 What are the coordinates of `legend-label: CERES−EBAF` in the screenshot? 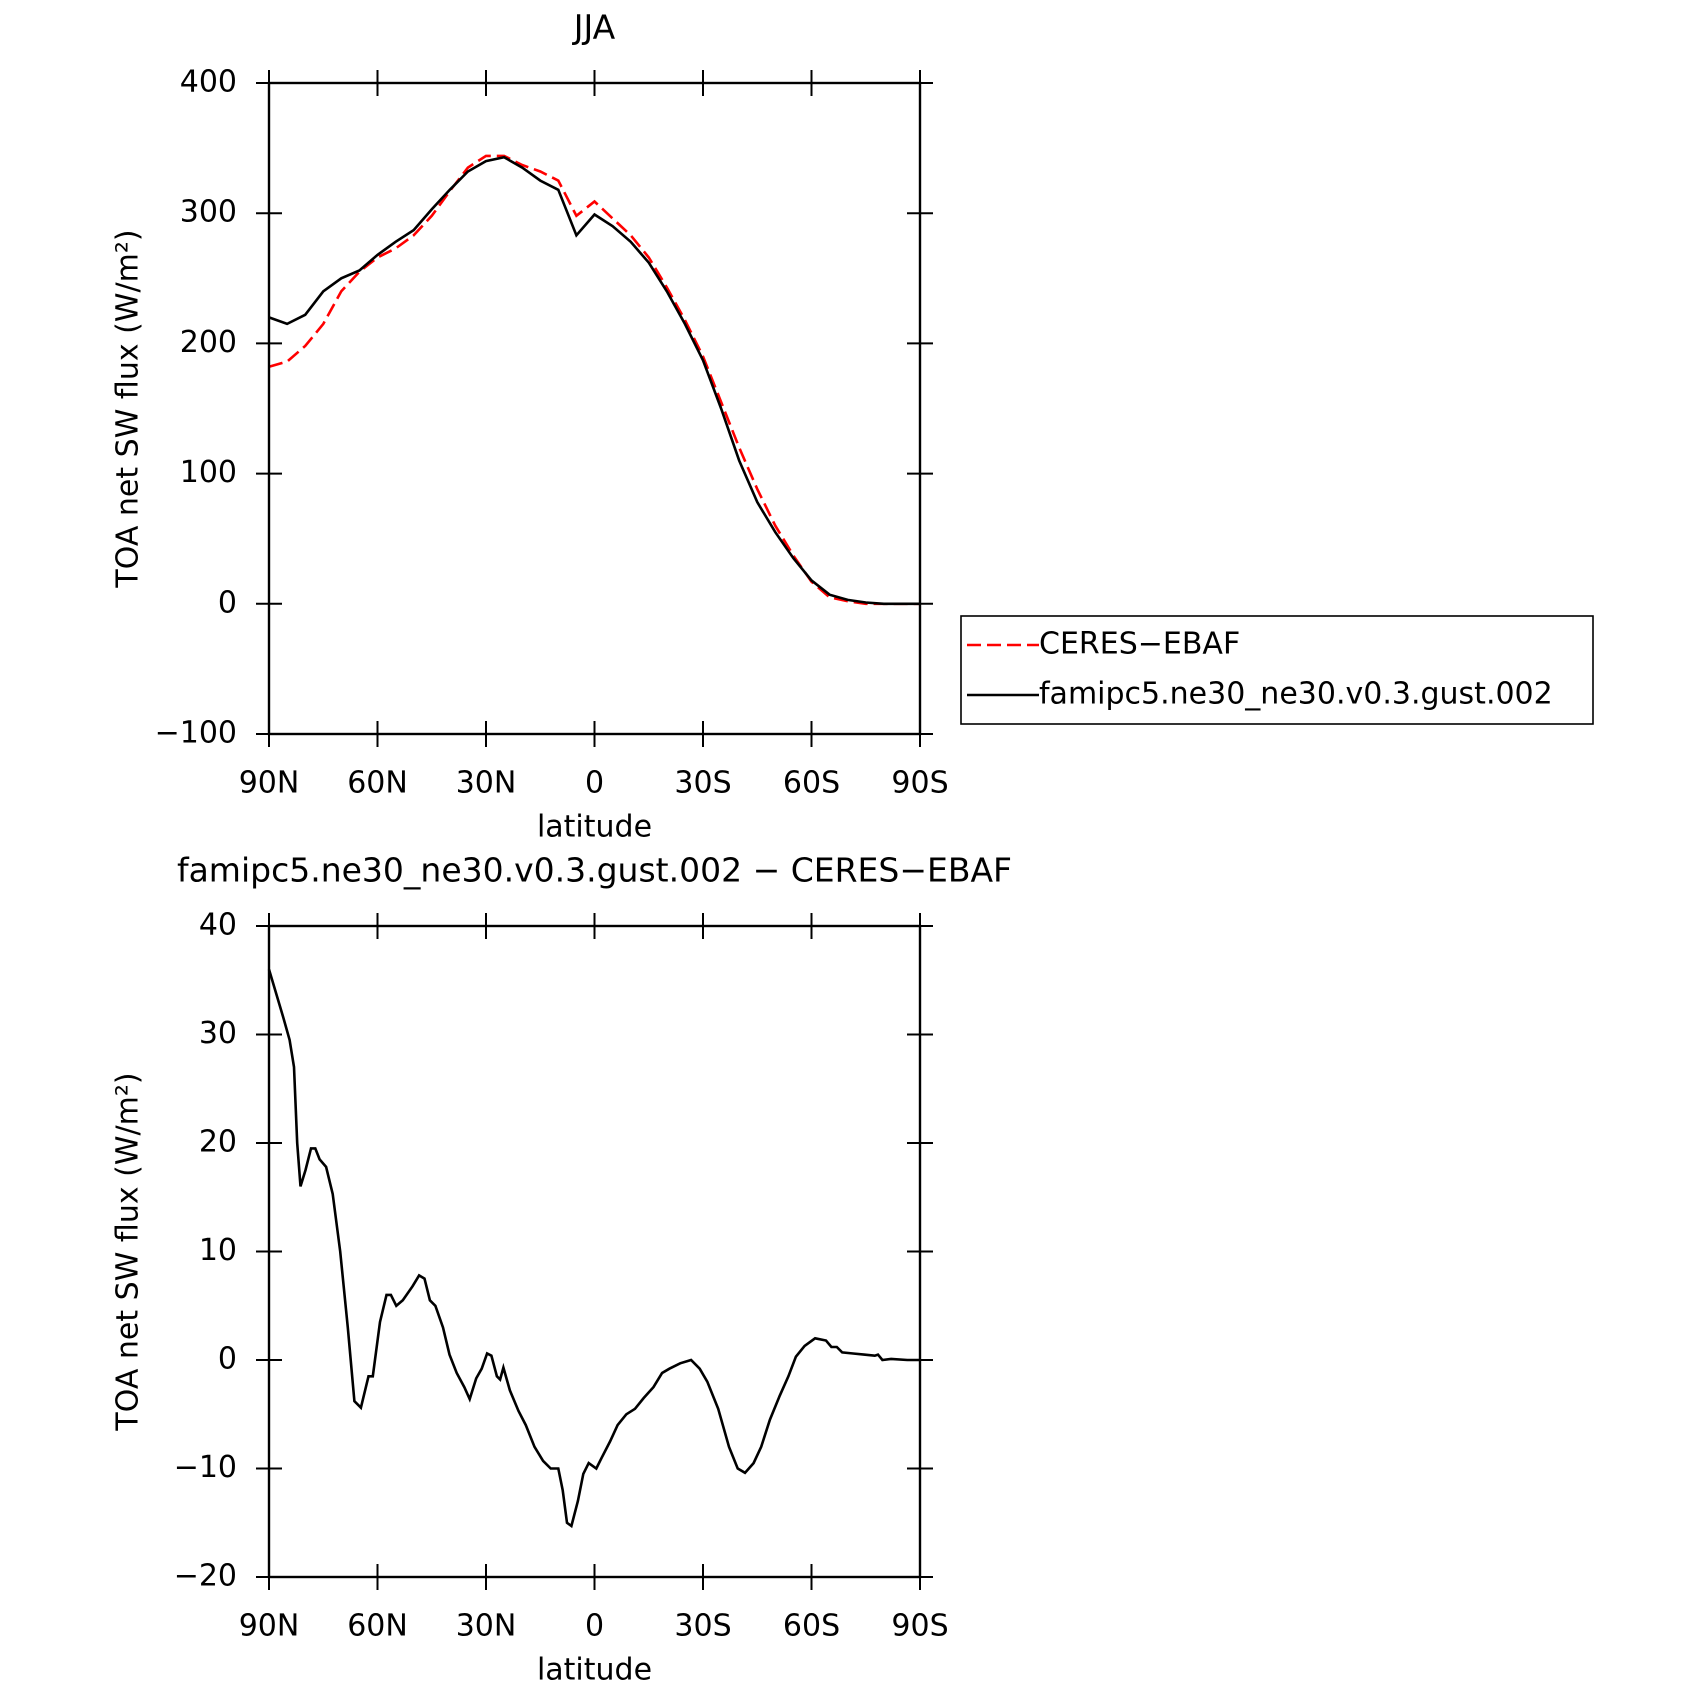 It's located at (1139, 644).